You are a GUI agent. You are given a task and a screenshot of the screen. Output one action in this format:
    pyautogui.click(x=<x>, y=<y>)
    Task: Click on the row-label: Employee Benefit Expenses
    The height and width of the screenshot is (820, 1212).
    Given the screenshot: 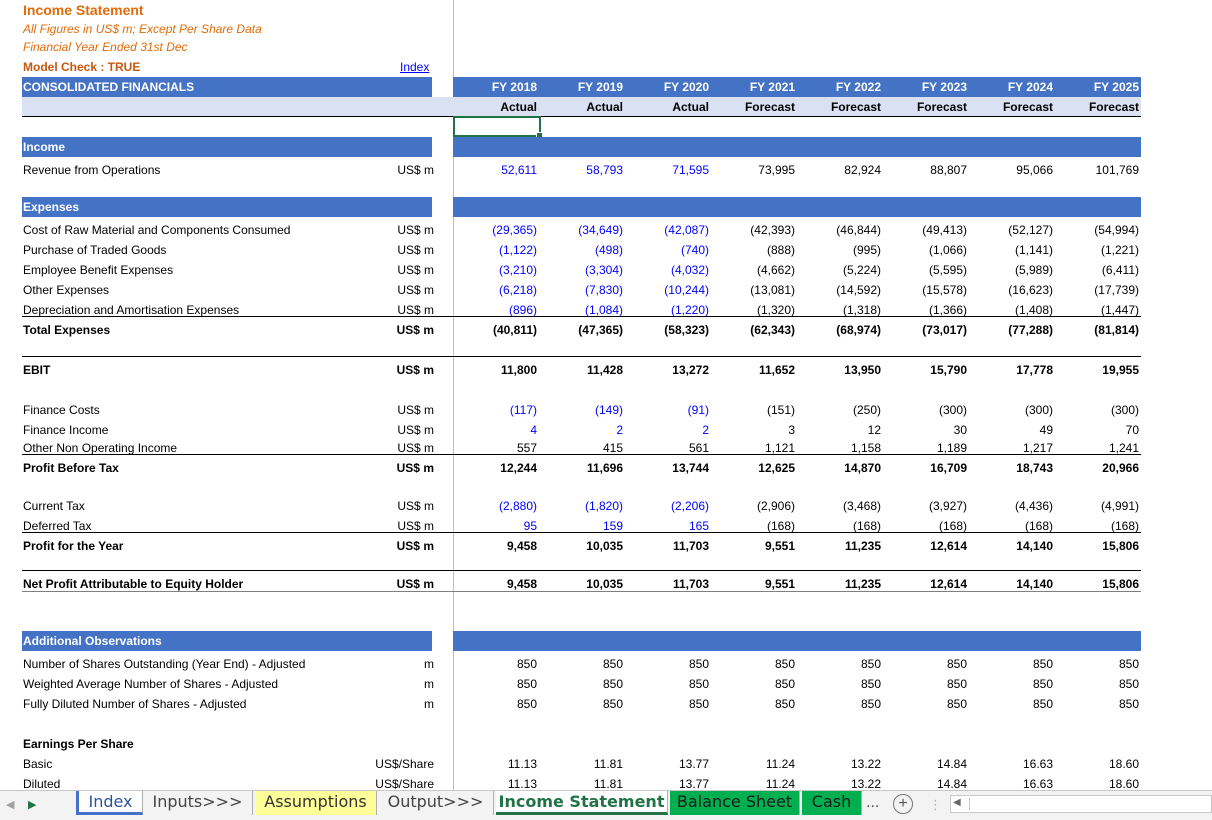 What is the action you would take?
    pyautogui.click(x=98, y=270)
    